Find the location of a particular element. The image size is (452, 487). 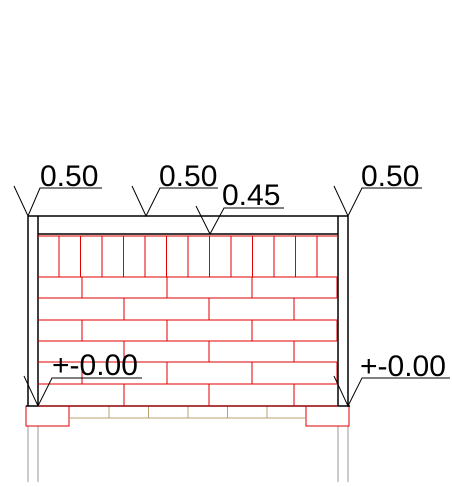

leader-elev-right is located at coordinates (391, 391).